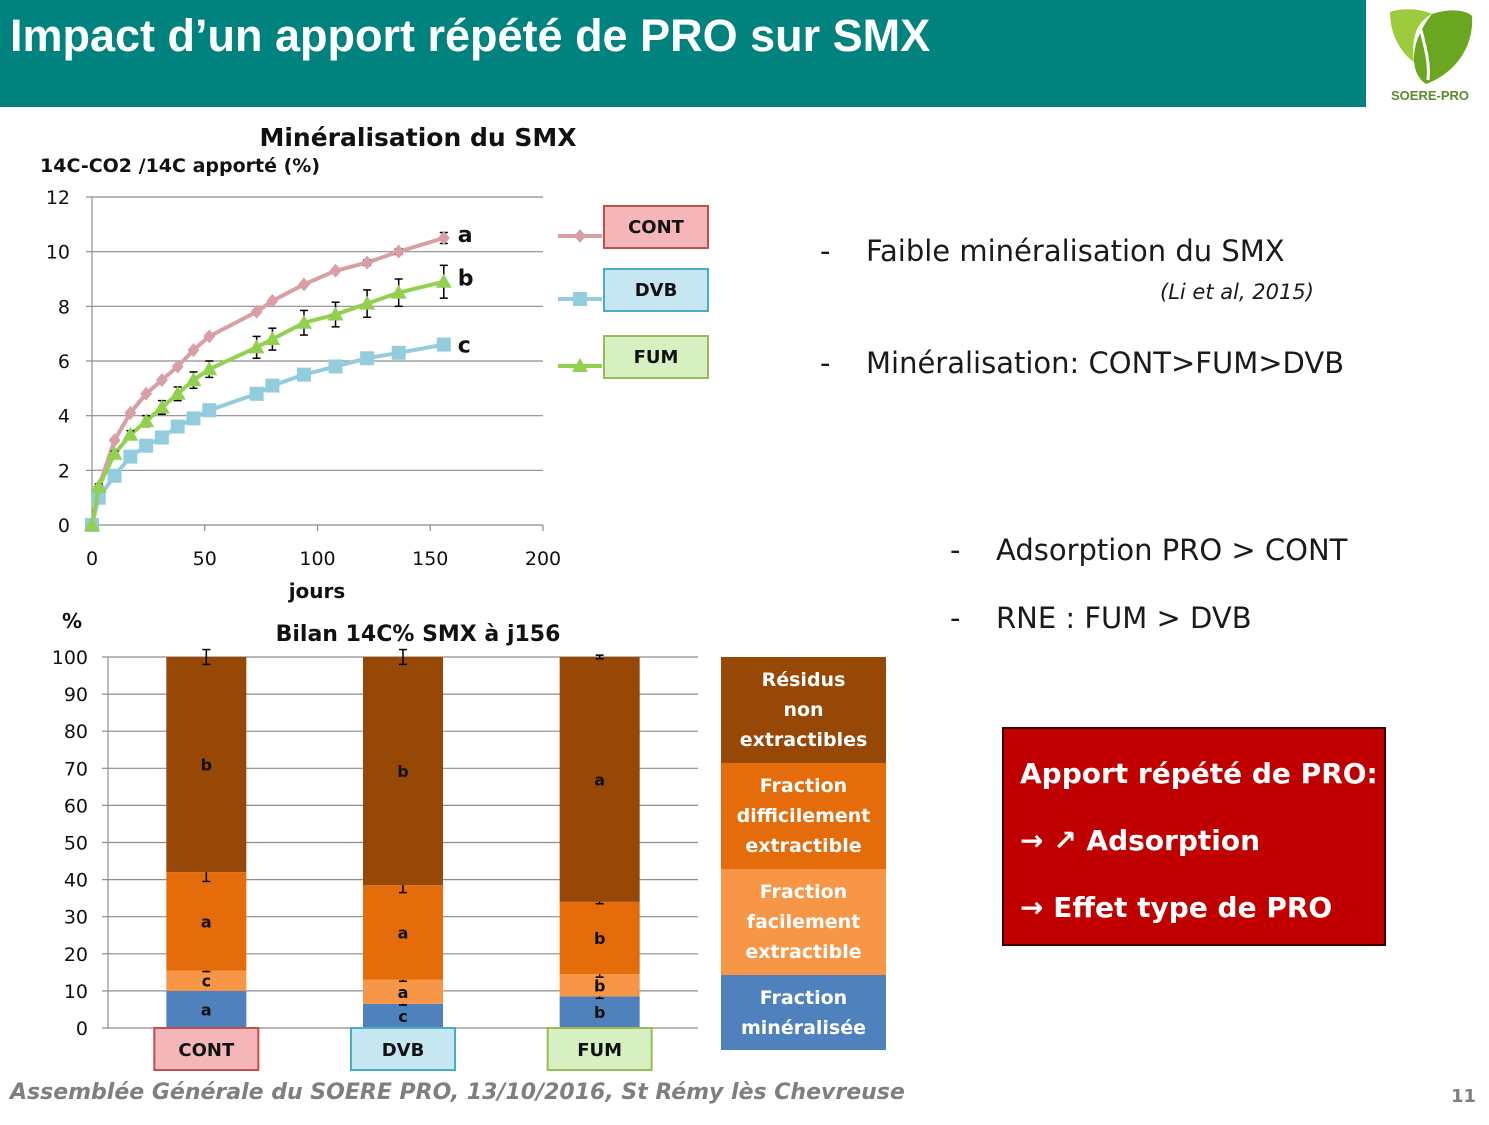 This screenshot has height=1125, width=1489. I want to click on conclusion-adsorption: → ↗ Adsorption, so click(1140, 840).